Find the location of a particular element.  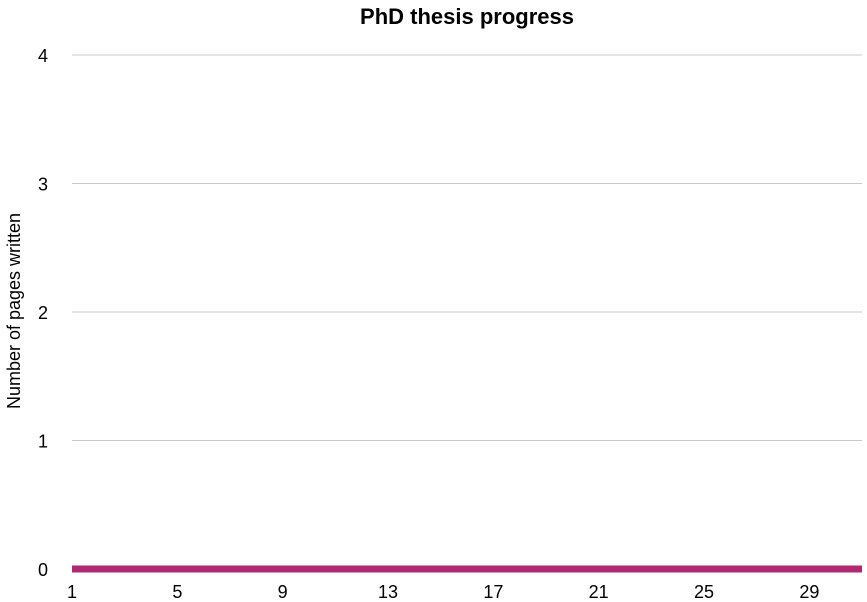

y-tick-label: 0 is located at coordinates (43, 570).